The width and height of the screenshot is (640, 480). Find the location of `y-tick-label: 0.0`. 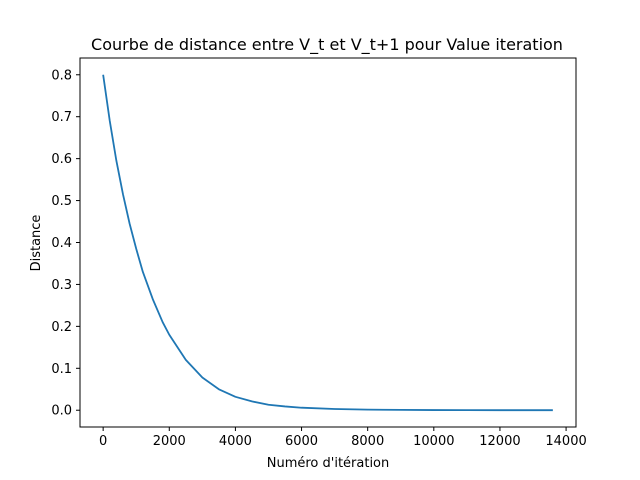

y-tick-label: 0.0 is located at coordinates (61, 411).